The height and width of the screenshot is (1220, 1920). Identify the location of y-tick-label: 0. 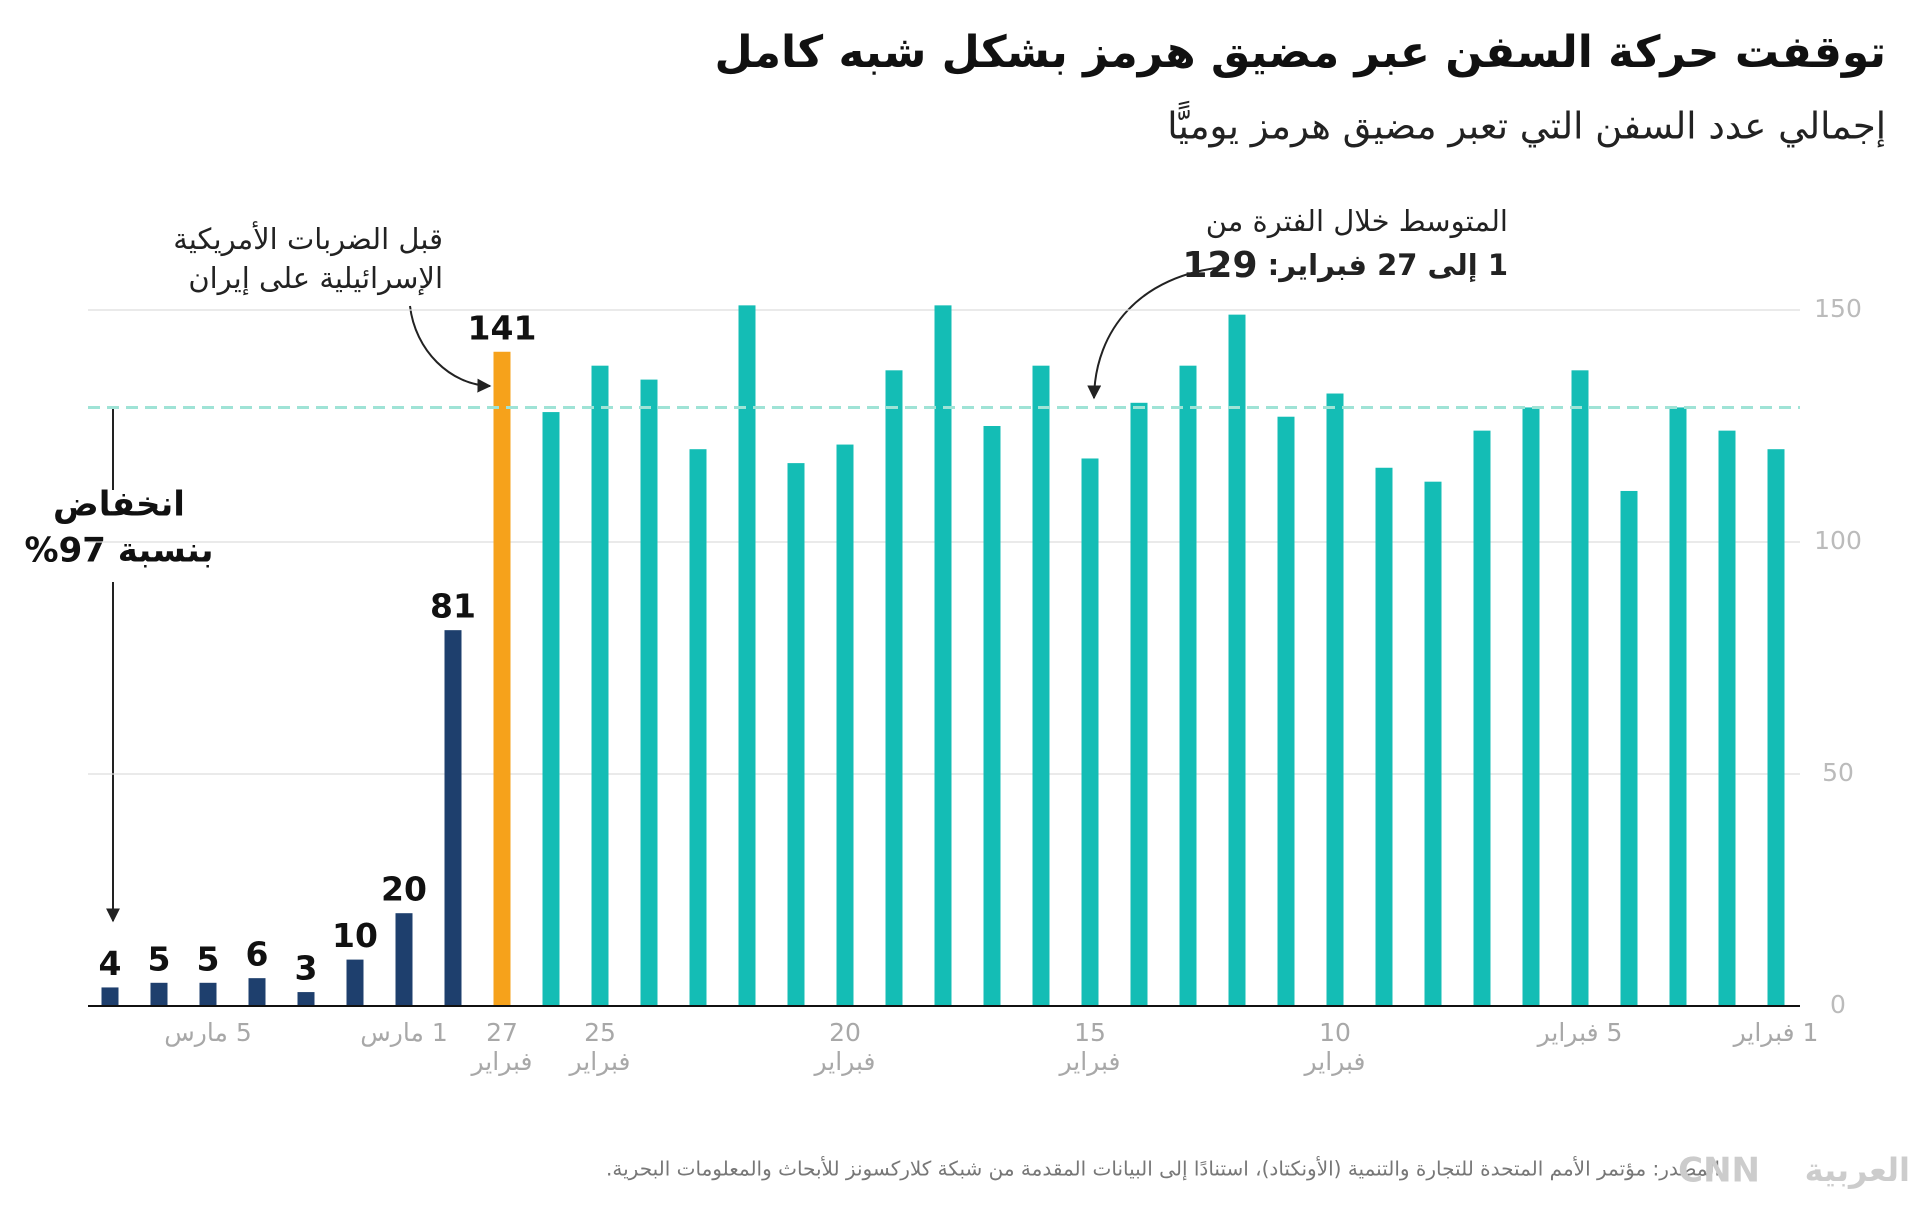
(1838, 1004).